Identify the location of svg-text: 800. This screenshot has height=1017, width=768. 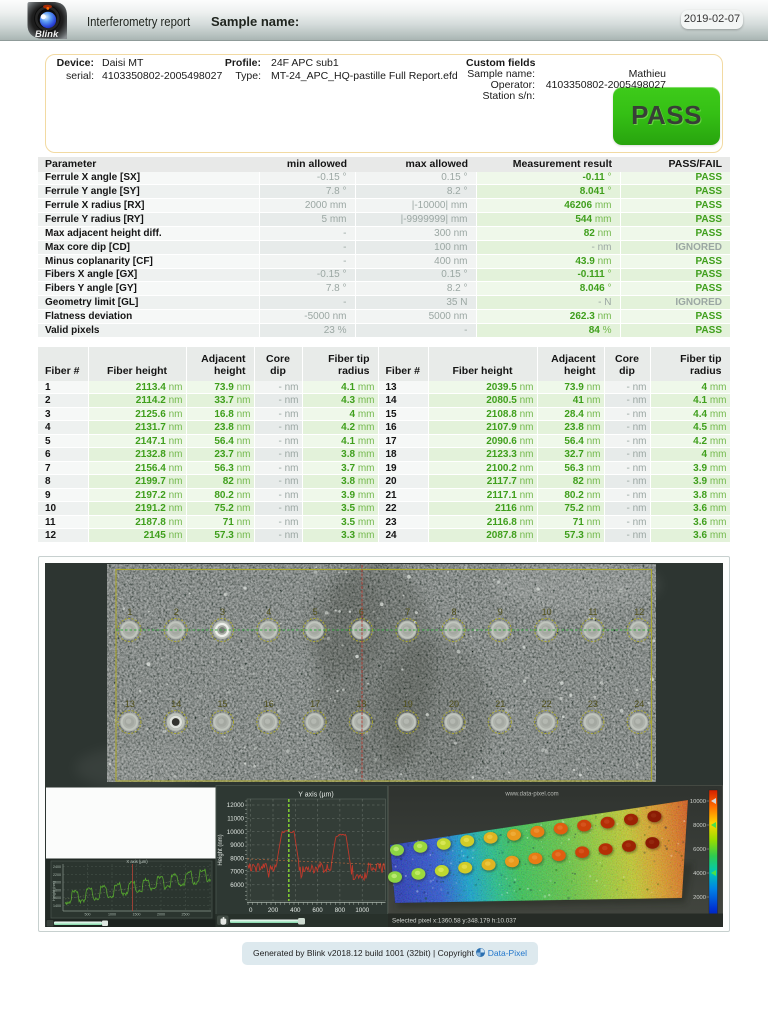
(340, 910).